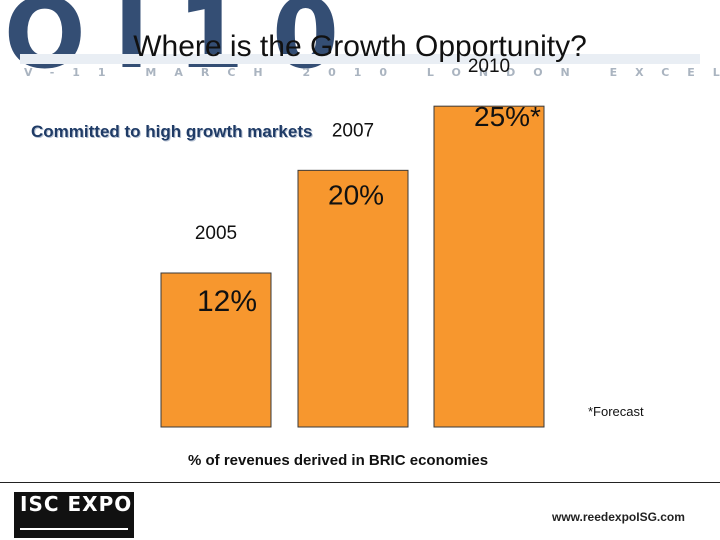 This screenshot has height=540, width=720. Describe the element at coordinates (360, 59) in the screenshot. I see `banner-strip` at that location.